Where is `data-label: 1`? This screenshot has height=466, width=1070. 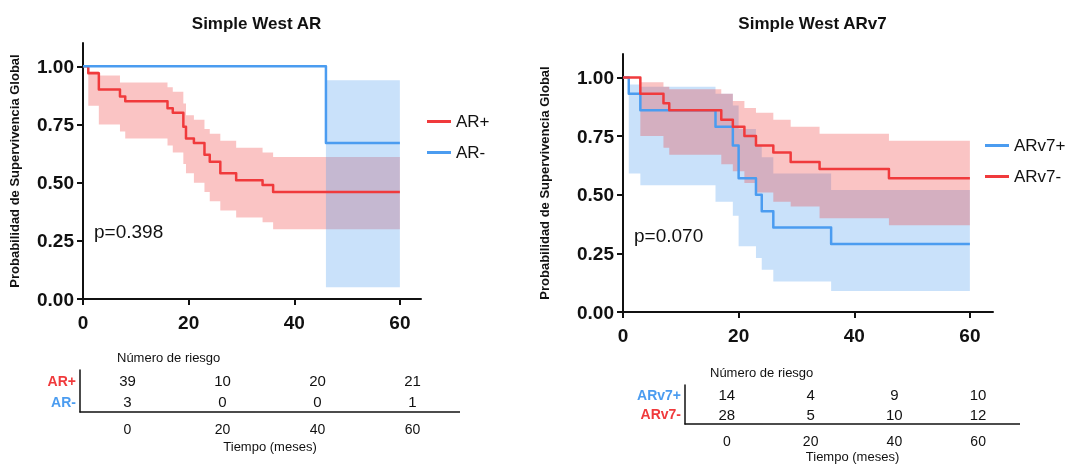 data-label: 1 is located at coordinates (412, 401).